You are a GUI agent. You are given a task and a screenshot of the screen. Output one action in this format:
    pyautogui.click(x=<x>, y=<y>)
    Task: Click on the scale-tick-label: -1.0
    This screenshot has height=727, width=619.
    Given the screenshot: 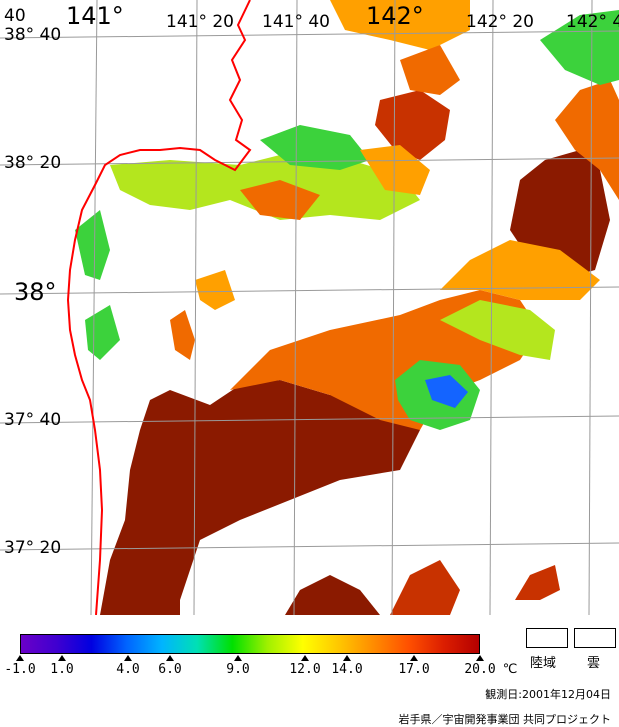 What is the action you would take?
    pyautogui.click(x=20, y=669)
    